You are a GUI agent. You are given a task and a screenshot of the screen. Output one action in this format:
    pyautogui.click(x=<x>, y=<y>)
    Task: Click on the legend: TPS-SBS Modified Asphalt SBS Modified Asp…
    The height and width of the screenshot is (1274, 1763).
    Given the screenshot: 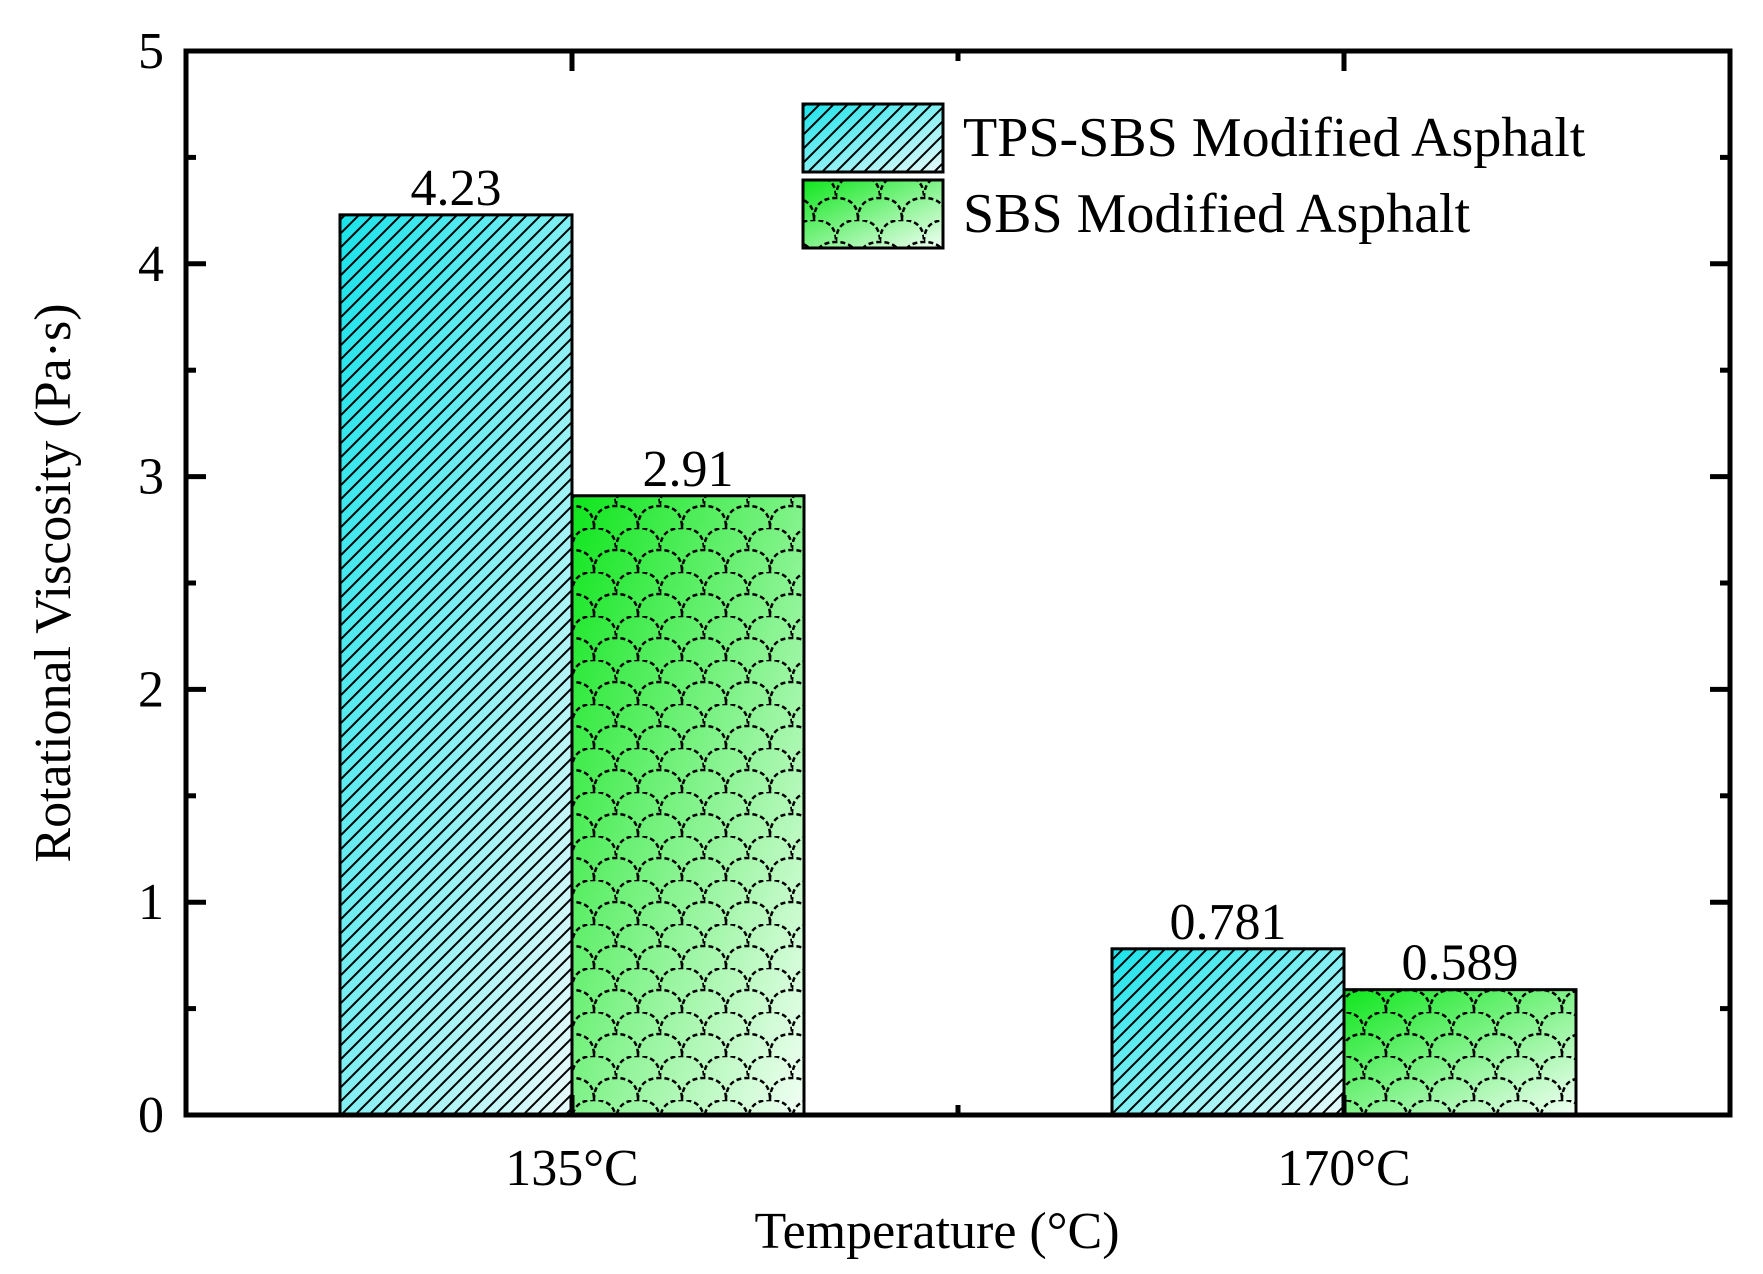 What is the action you would take?
    pyautogui.click(x=1193, y=176)
    